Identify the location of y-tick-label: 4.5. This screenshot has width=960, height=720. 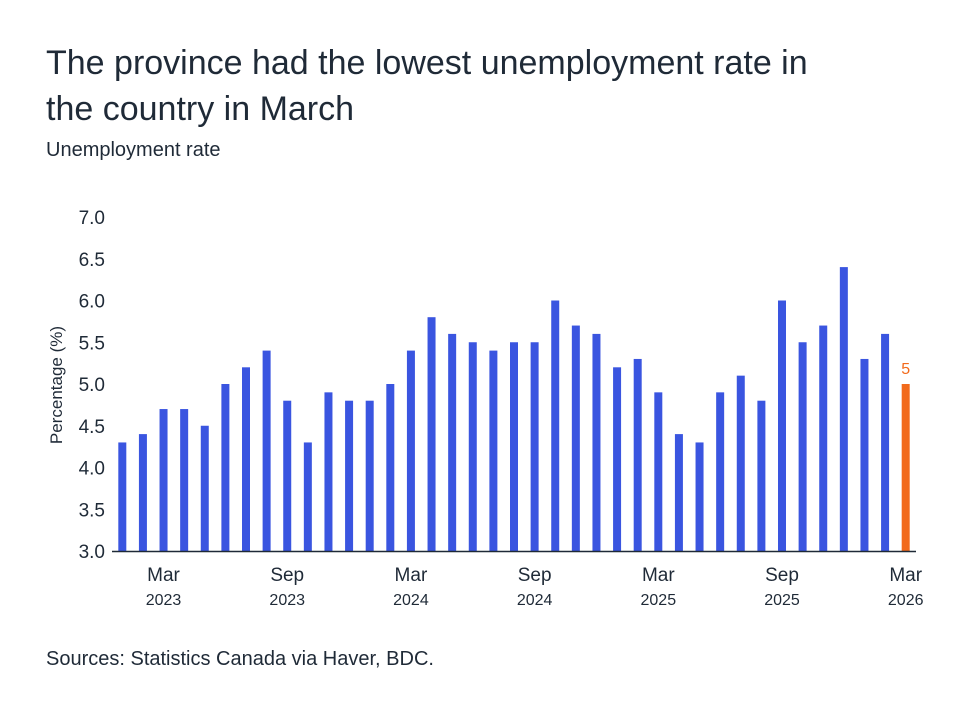
(92, 427).